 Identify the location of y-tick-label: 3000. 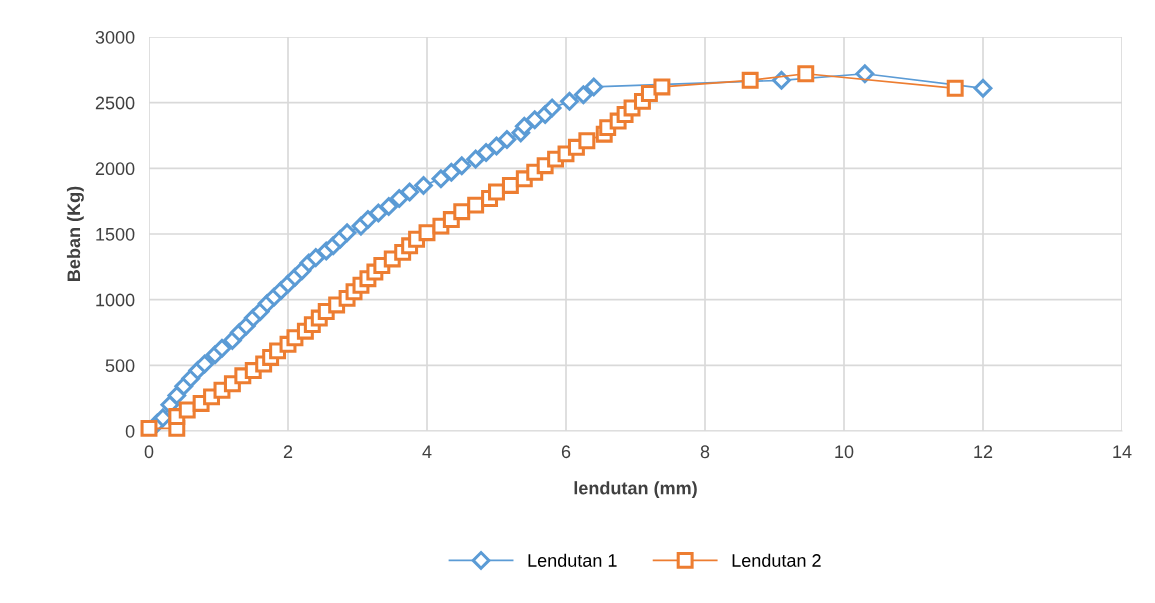
(115, 37).